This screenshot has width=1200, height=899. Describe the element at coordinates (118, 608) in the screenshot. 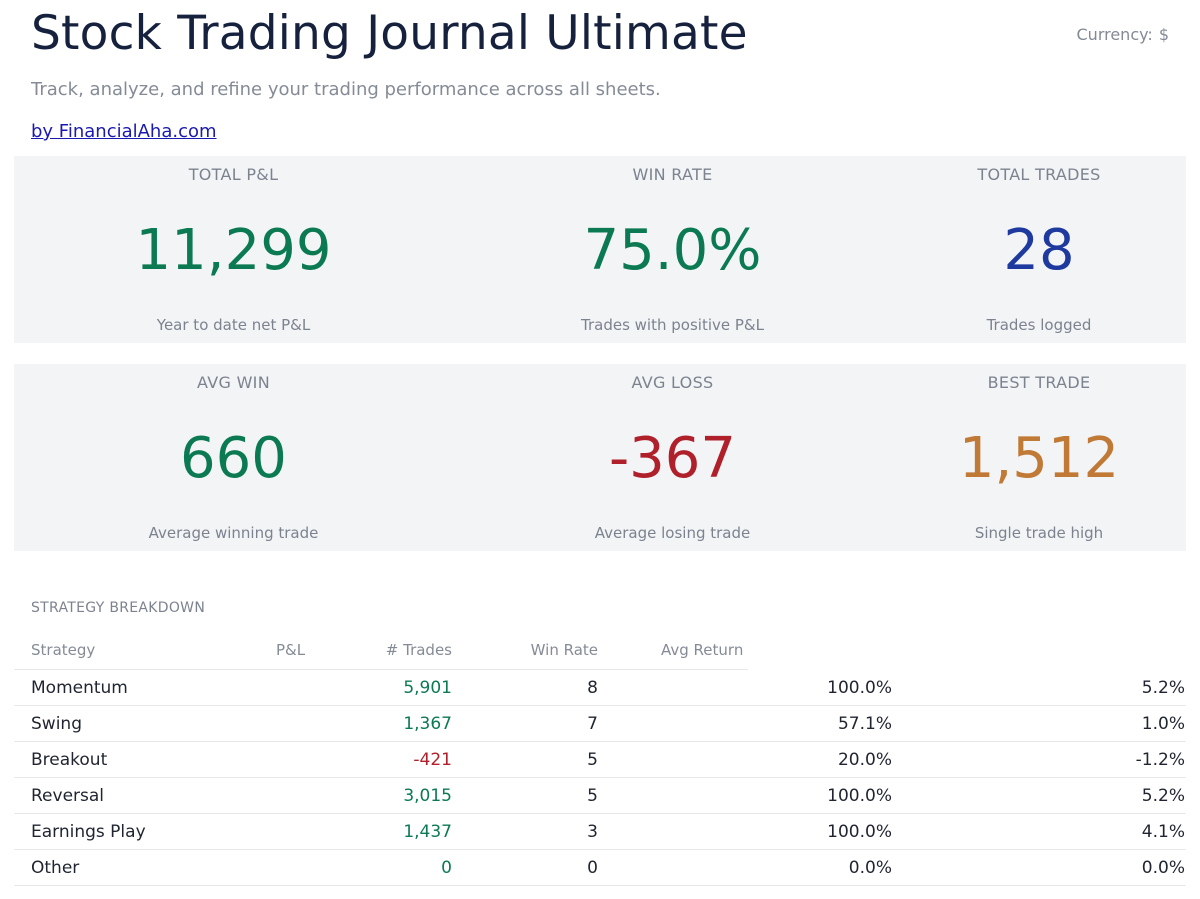

I see `strategy-section-title: STRATEGY BREAKDOWN` at that location.